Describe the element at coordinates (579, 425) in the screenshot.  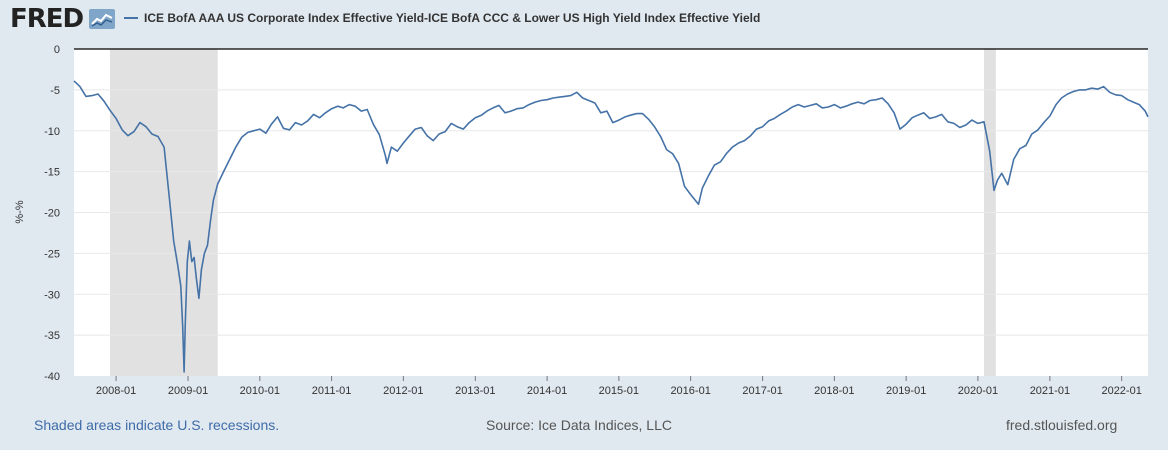
I see `source-text: Source: Ice Data Indices, LLC` at that location.